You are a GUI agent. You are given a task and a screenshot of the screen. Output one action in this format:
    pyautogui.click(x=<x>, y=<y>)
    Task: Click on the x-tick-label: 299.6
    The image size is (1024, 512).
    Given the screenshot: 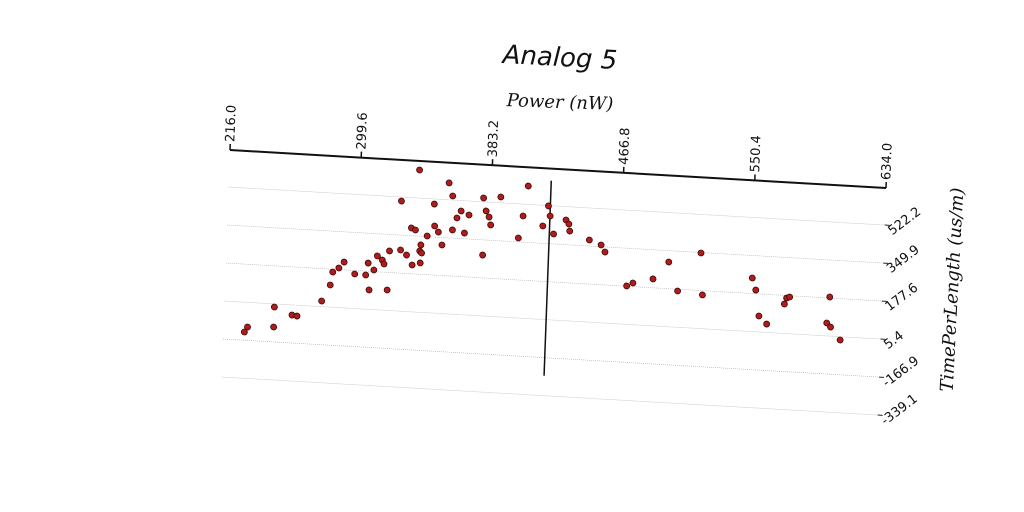 What is the action you would take?
    pyautogui.click(x=363, y=131)
    